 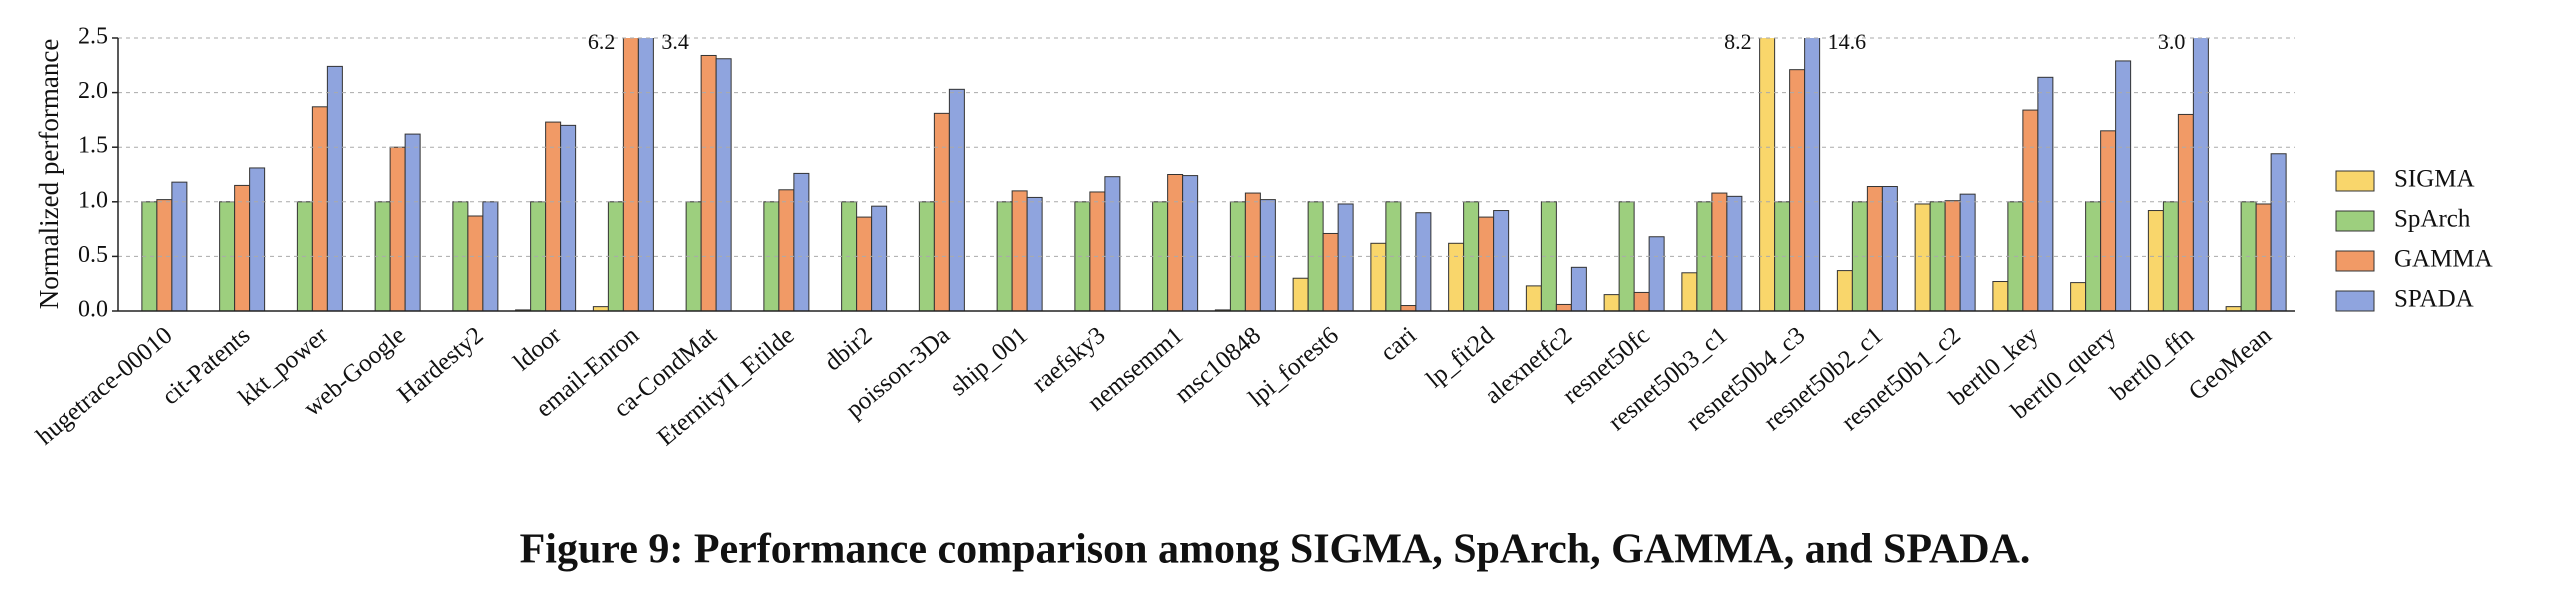 I want to click on x-tick-label: GeoMean, so click(x=2230, y=363).